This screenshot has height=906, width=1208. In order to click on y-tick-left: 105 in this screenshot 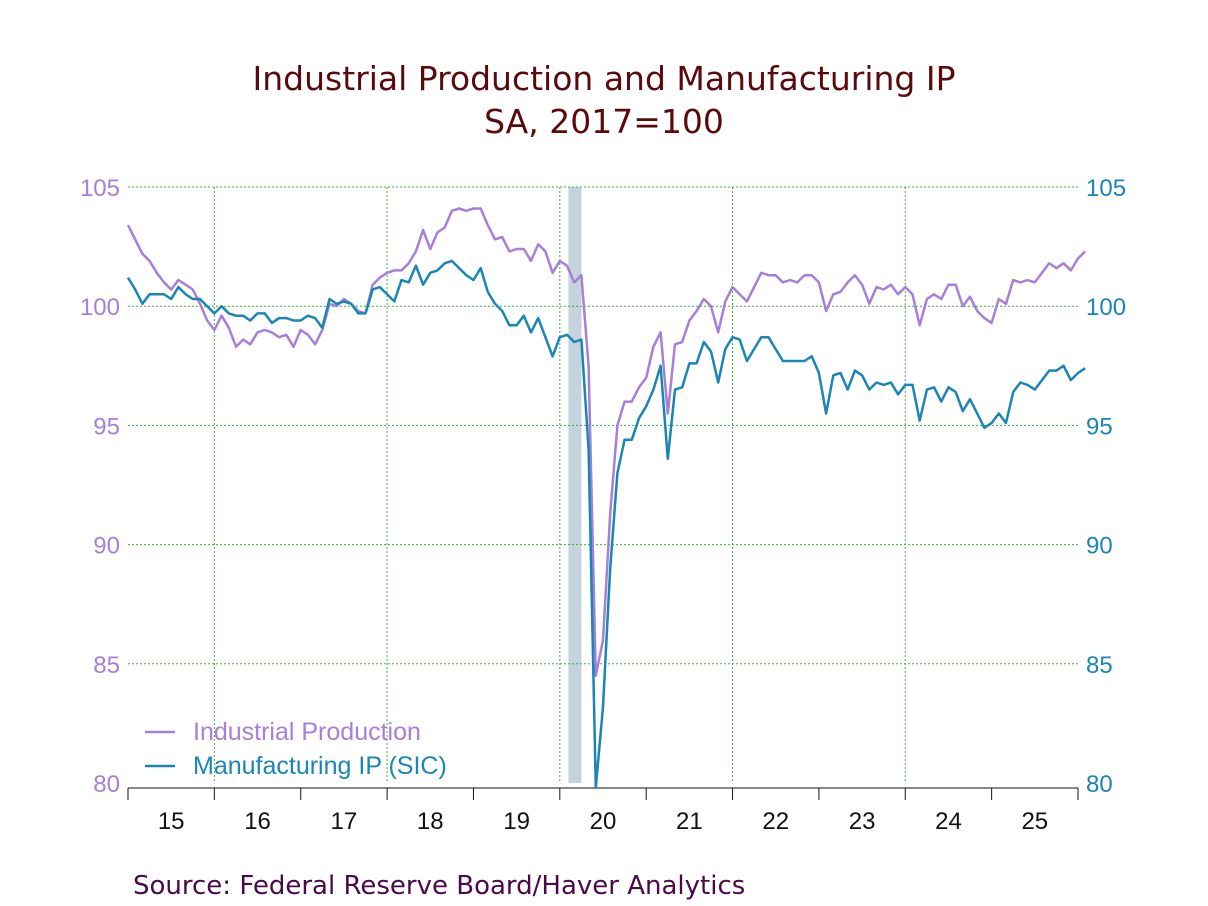, I will do `click(100, 188)`.